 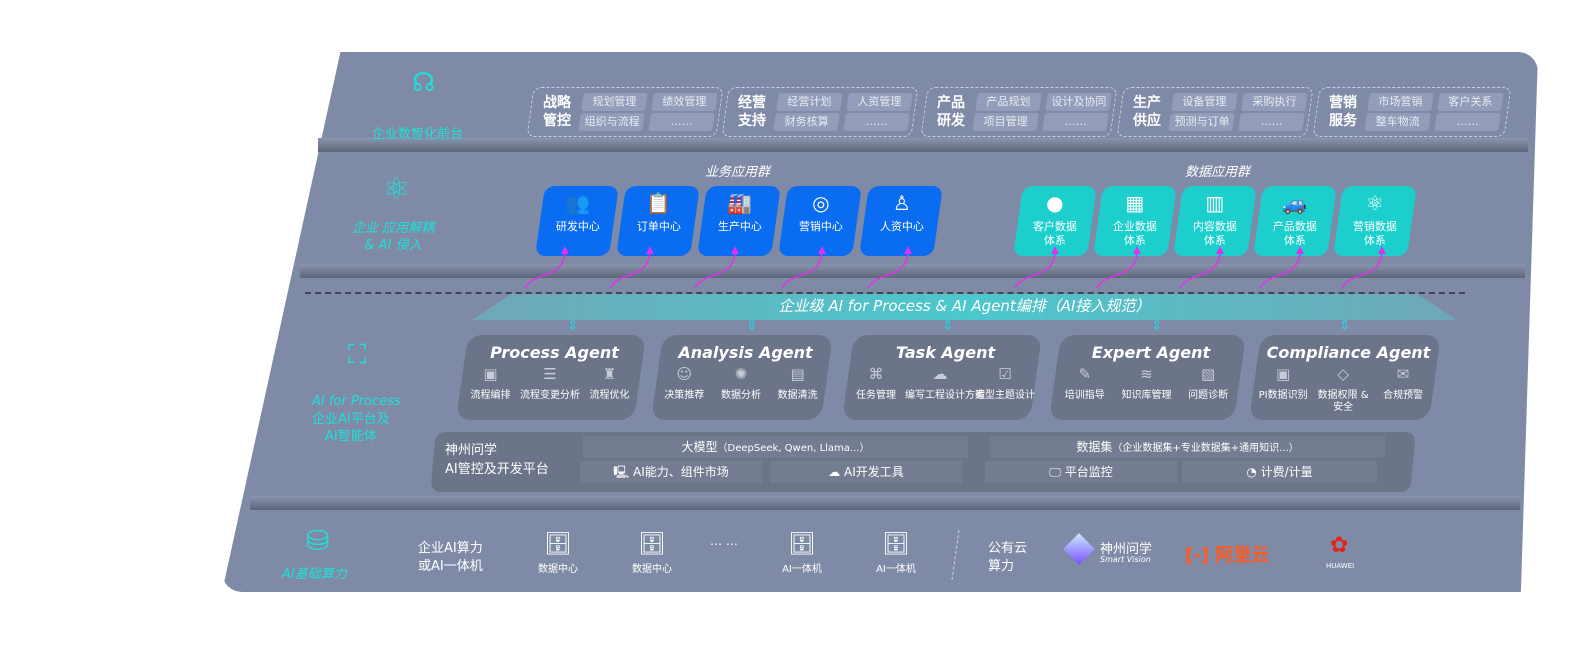 I want to click on capability-label: 造型主题设计, so click(x=1004, y=395).